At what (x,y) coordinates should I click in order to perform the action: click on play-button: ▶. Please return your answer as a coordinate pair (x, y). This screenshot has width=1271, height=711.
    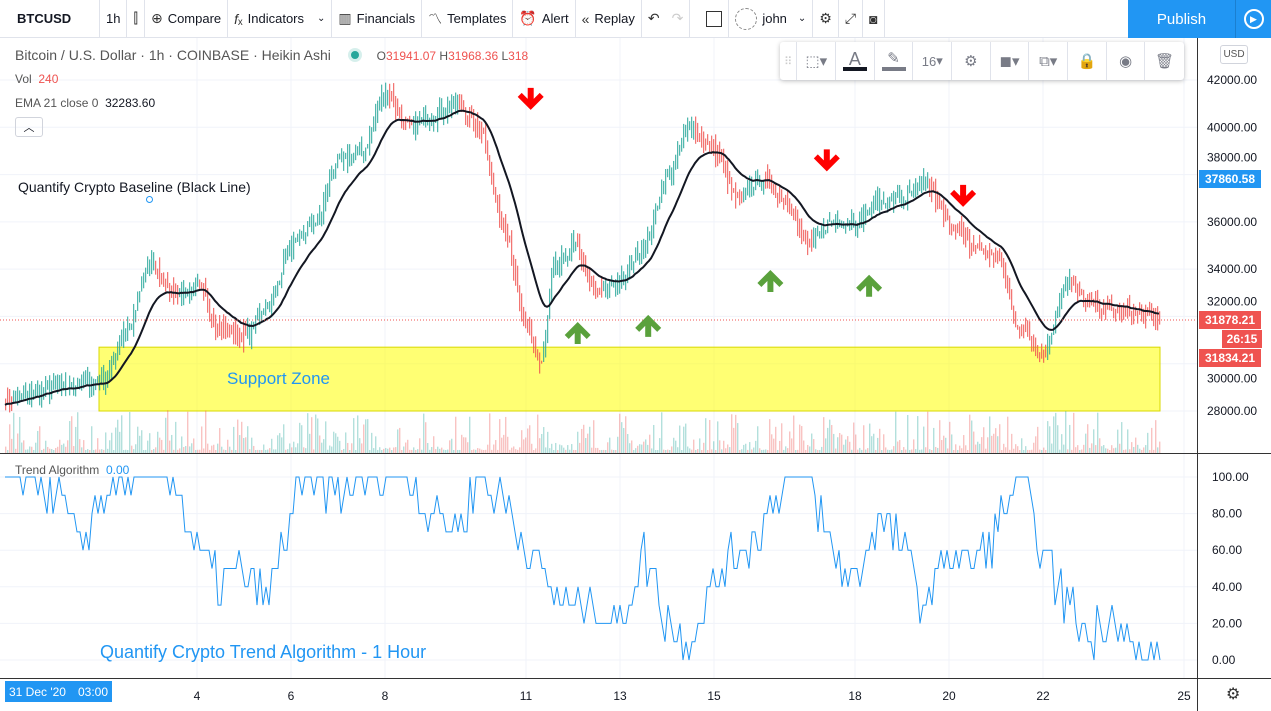
    Looking at the image, I should click on (1253, 19).